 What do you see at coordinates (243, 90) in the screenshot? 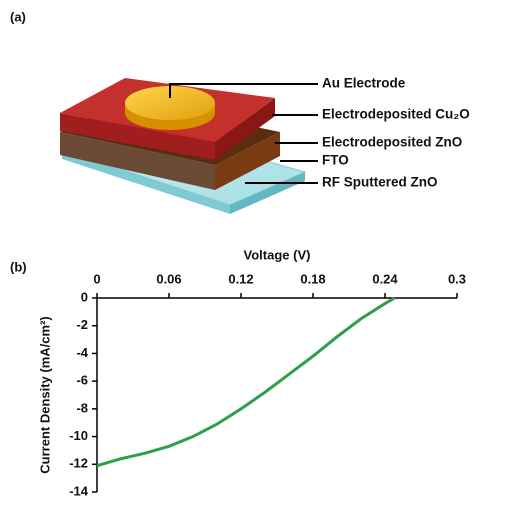
I see `arrow` at bounding box center [243, 90].